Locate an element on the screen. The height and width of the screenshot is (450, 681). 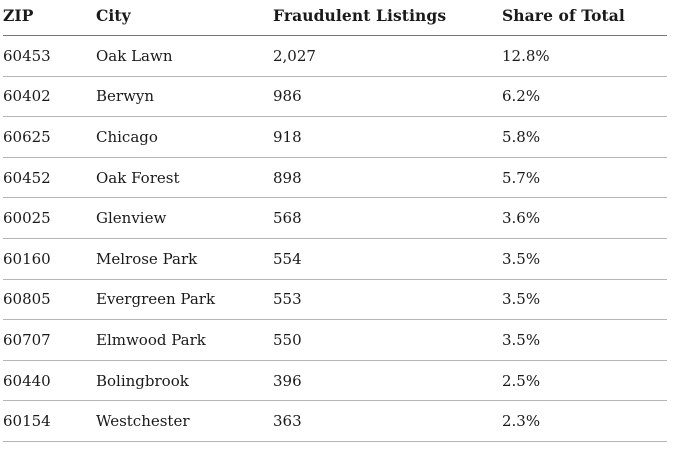
share-cell: 2.5% is located at coordinates (584, 381).